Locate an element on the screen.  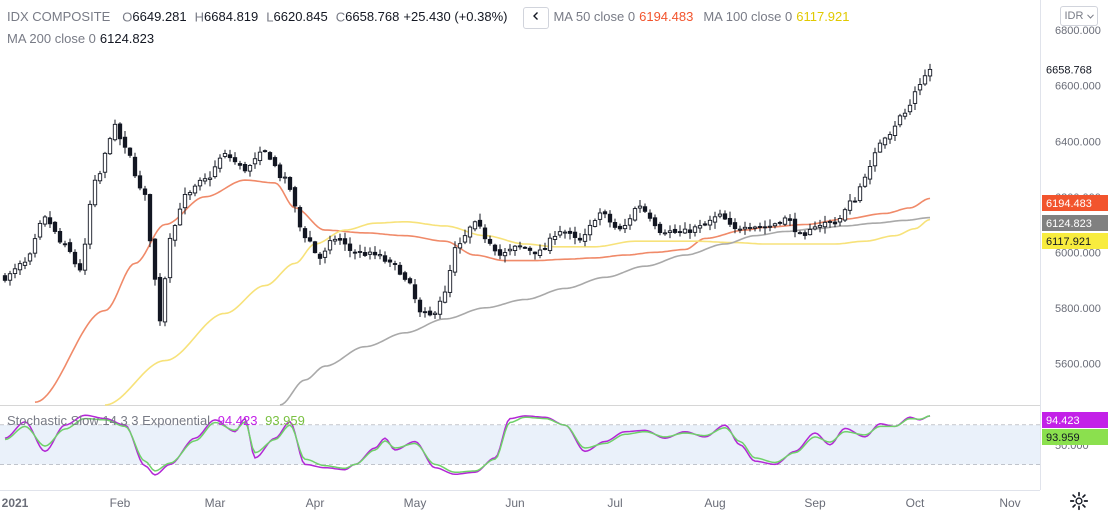
ma200-label: MA 200 close 0 is located at coordinates (51, 38).